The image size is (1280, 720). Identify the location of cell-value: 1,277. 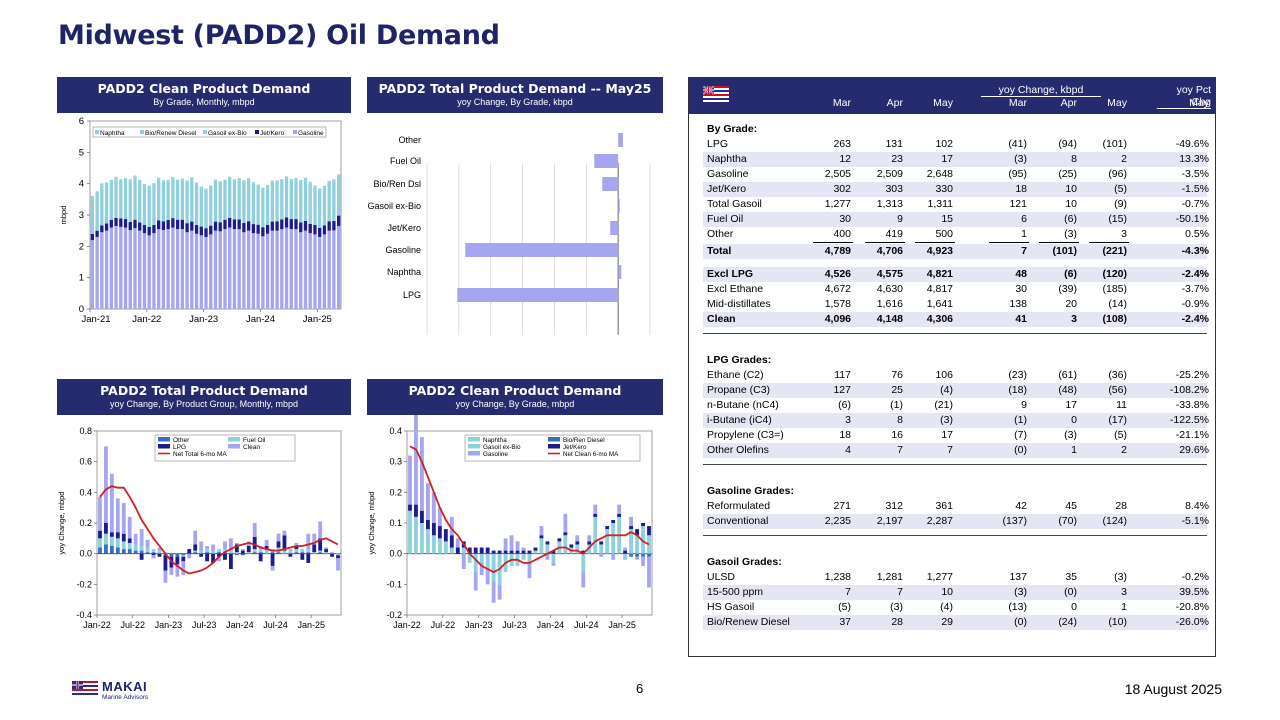
(939, 577).